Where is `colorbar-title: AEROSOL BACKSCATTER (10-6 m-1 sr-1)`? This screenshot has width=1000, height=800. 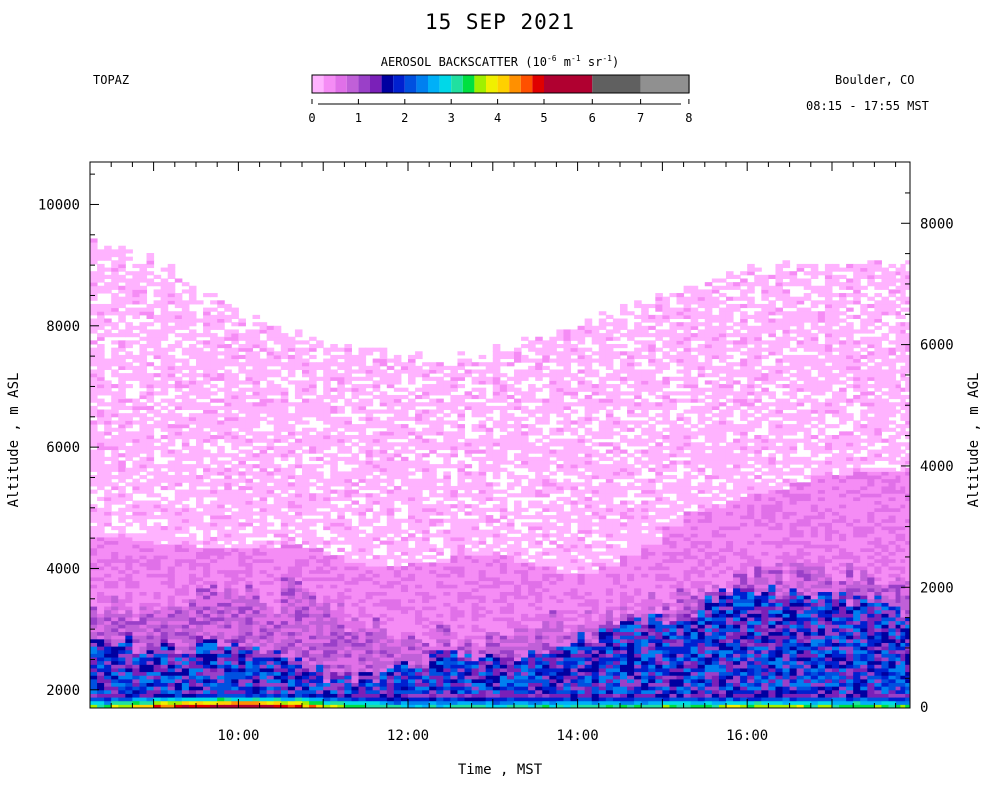
colorbar-title: AEROSOL BACKSCATTER (10-6 m-1 sr-1) is located at coordinates (500, 61).